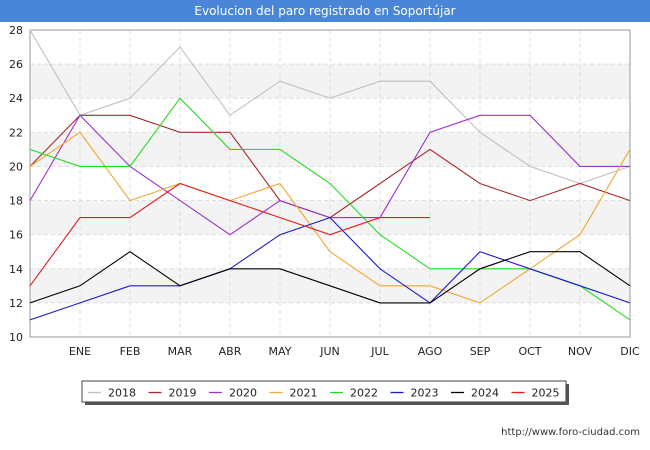  Describe the element at coordinates (480, 351) in the screenshot. I see `x-tick-label: SEP` at that location.